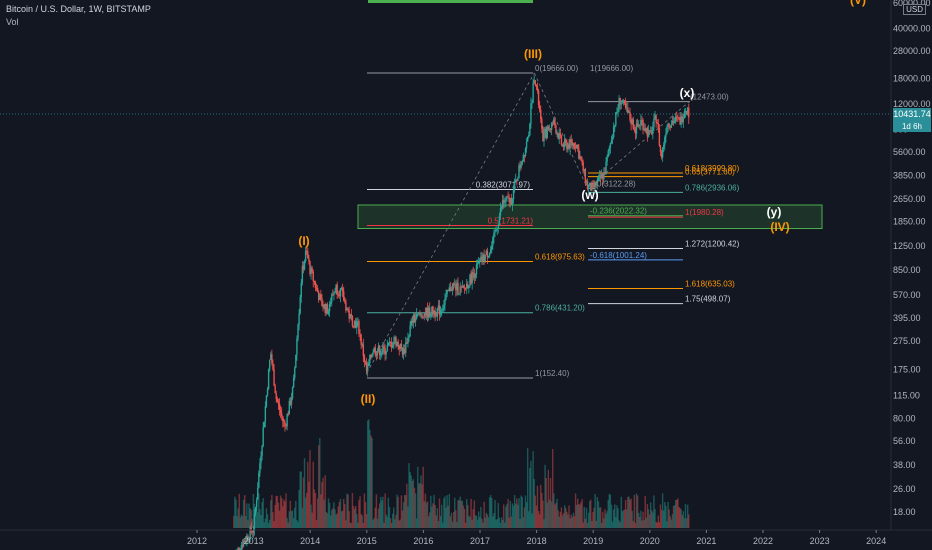 This screenshot has width=932, height=550. I want to click on currency-label: USD, so click(914, 9).